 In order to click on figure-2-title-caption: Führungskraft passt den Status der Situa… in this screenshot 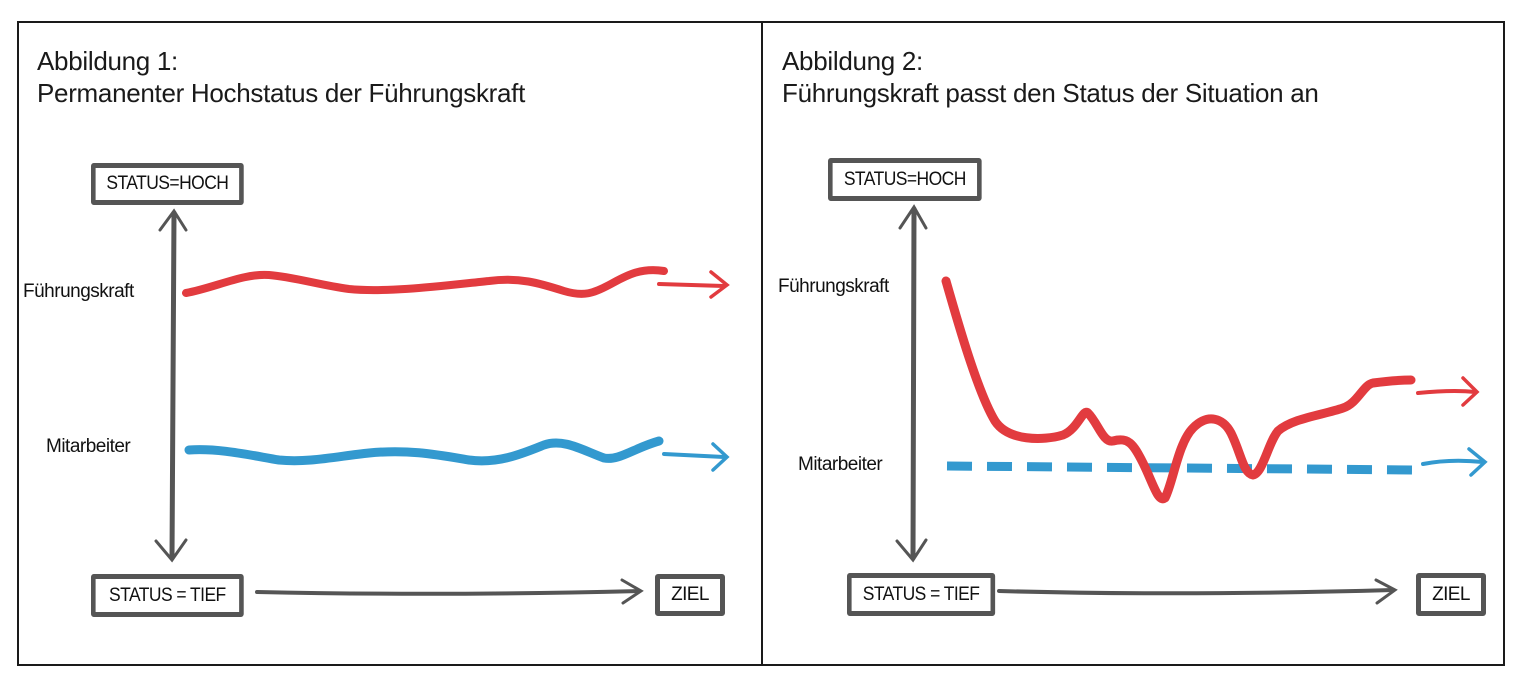, I will do `click(1050, 93)`.